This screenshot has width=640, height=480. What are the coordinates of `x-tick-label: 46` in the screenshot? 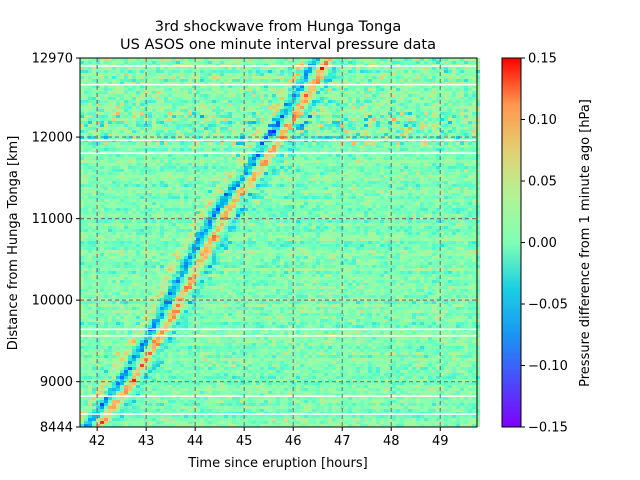 It's located at (293, 441).